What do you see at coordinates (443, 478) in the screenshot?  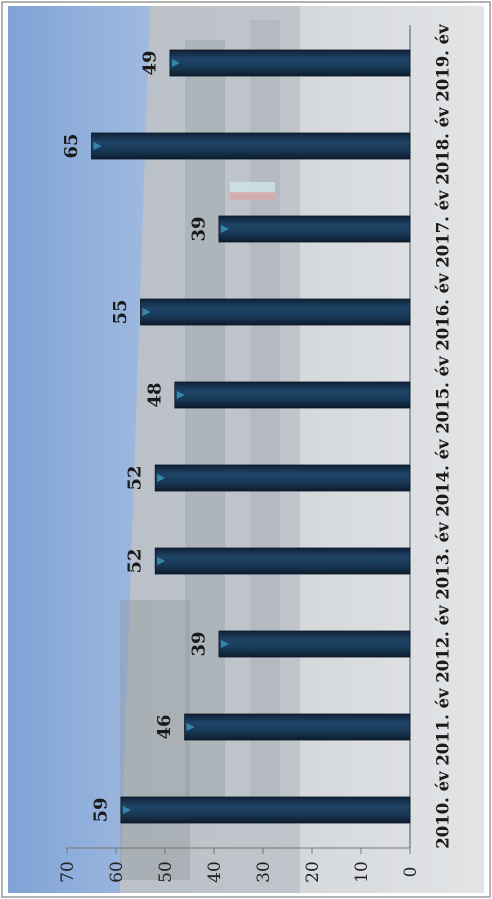 I see `category-label: 2014. év` at bounding box center [443, 478].